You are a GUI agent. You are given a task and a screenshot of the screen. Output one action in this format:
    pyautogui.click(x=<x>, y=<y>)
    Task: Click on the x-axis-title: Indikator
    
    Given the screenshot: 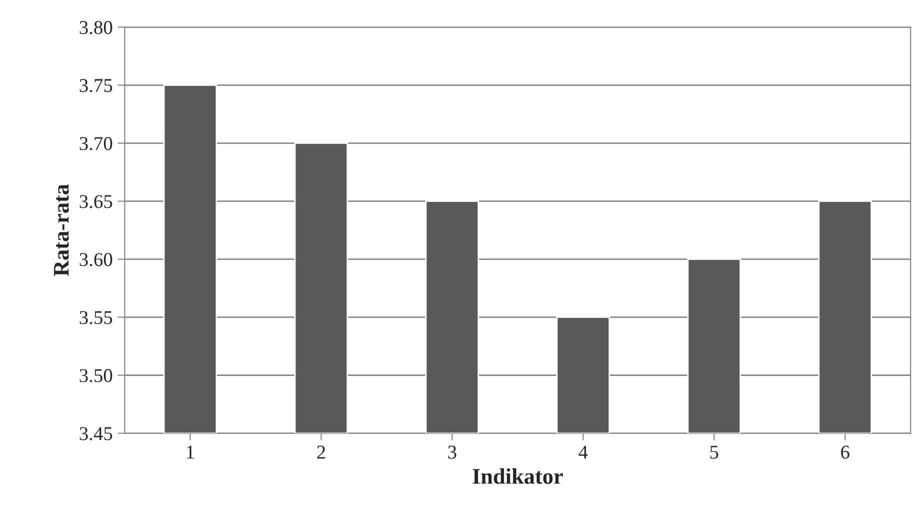 What is the action you would take?
    pyautogui.click(x=517, y=476)
    